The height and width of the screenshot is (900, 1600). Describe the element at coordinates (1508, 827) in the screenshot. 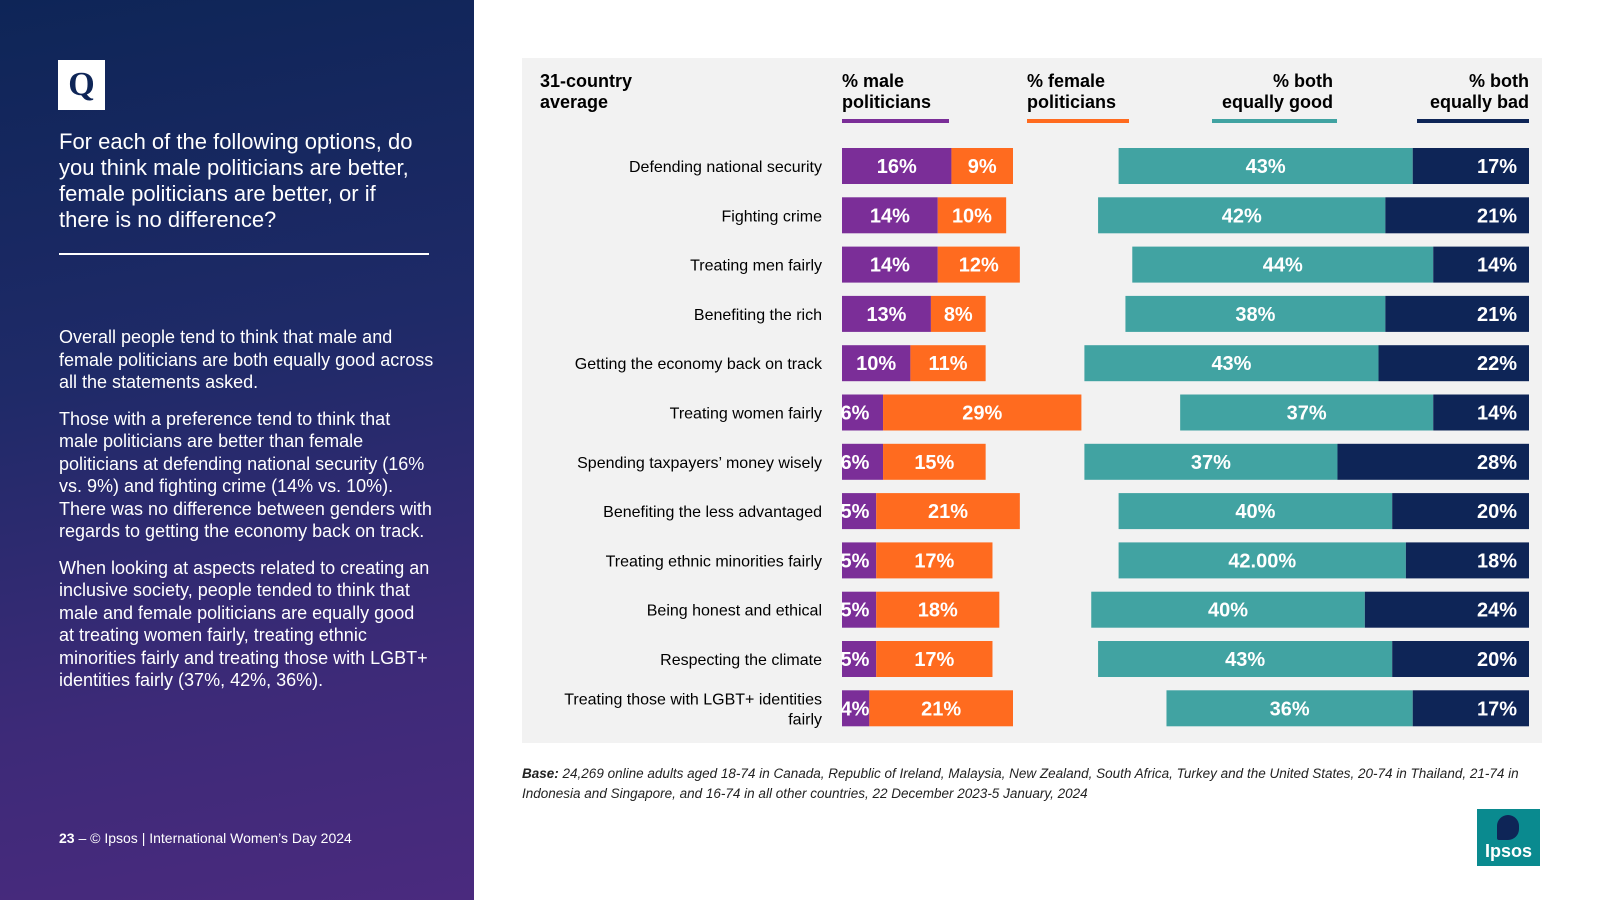

I see `logo-mark-icon` at that location.